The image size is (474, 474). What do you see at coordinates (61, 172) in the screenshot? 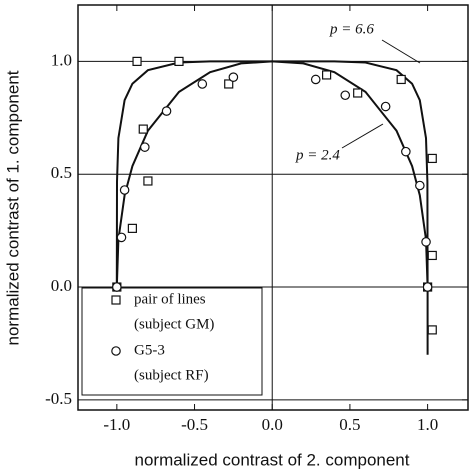
I see `y-tick-label: 0.5` at bounding box center [61, 172].